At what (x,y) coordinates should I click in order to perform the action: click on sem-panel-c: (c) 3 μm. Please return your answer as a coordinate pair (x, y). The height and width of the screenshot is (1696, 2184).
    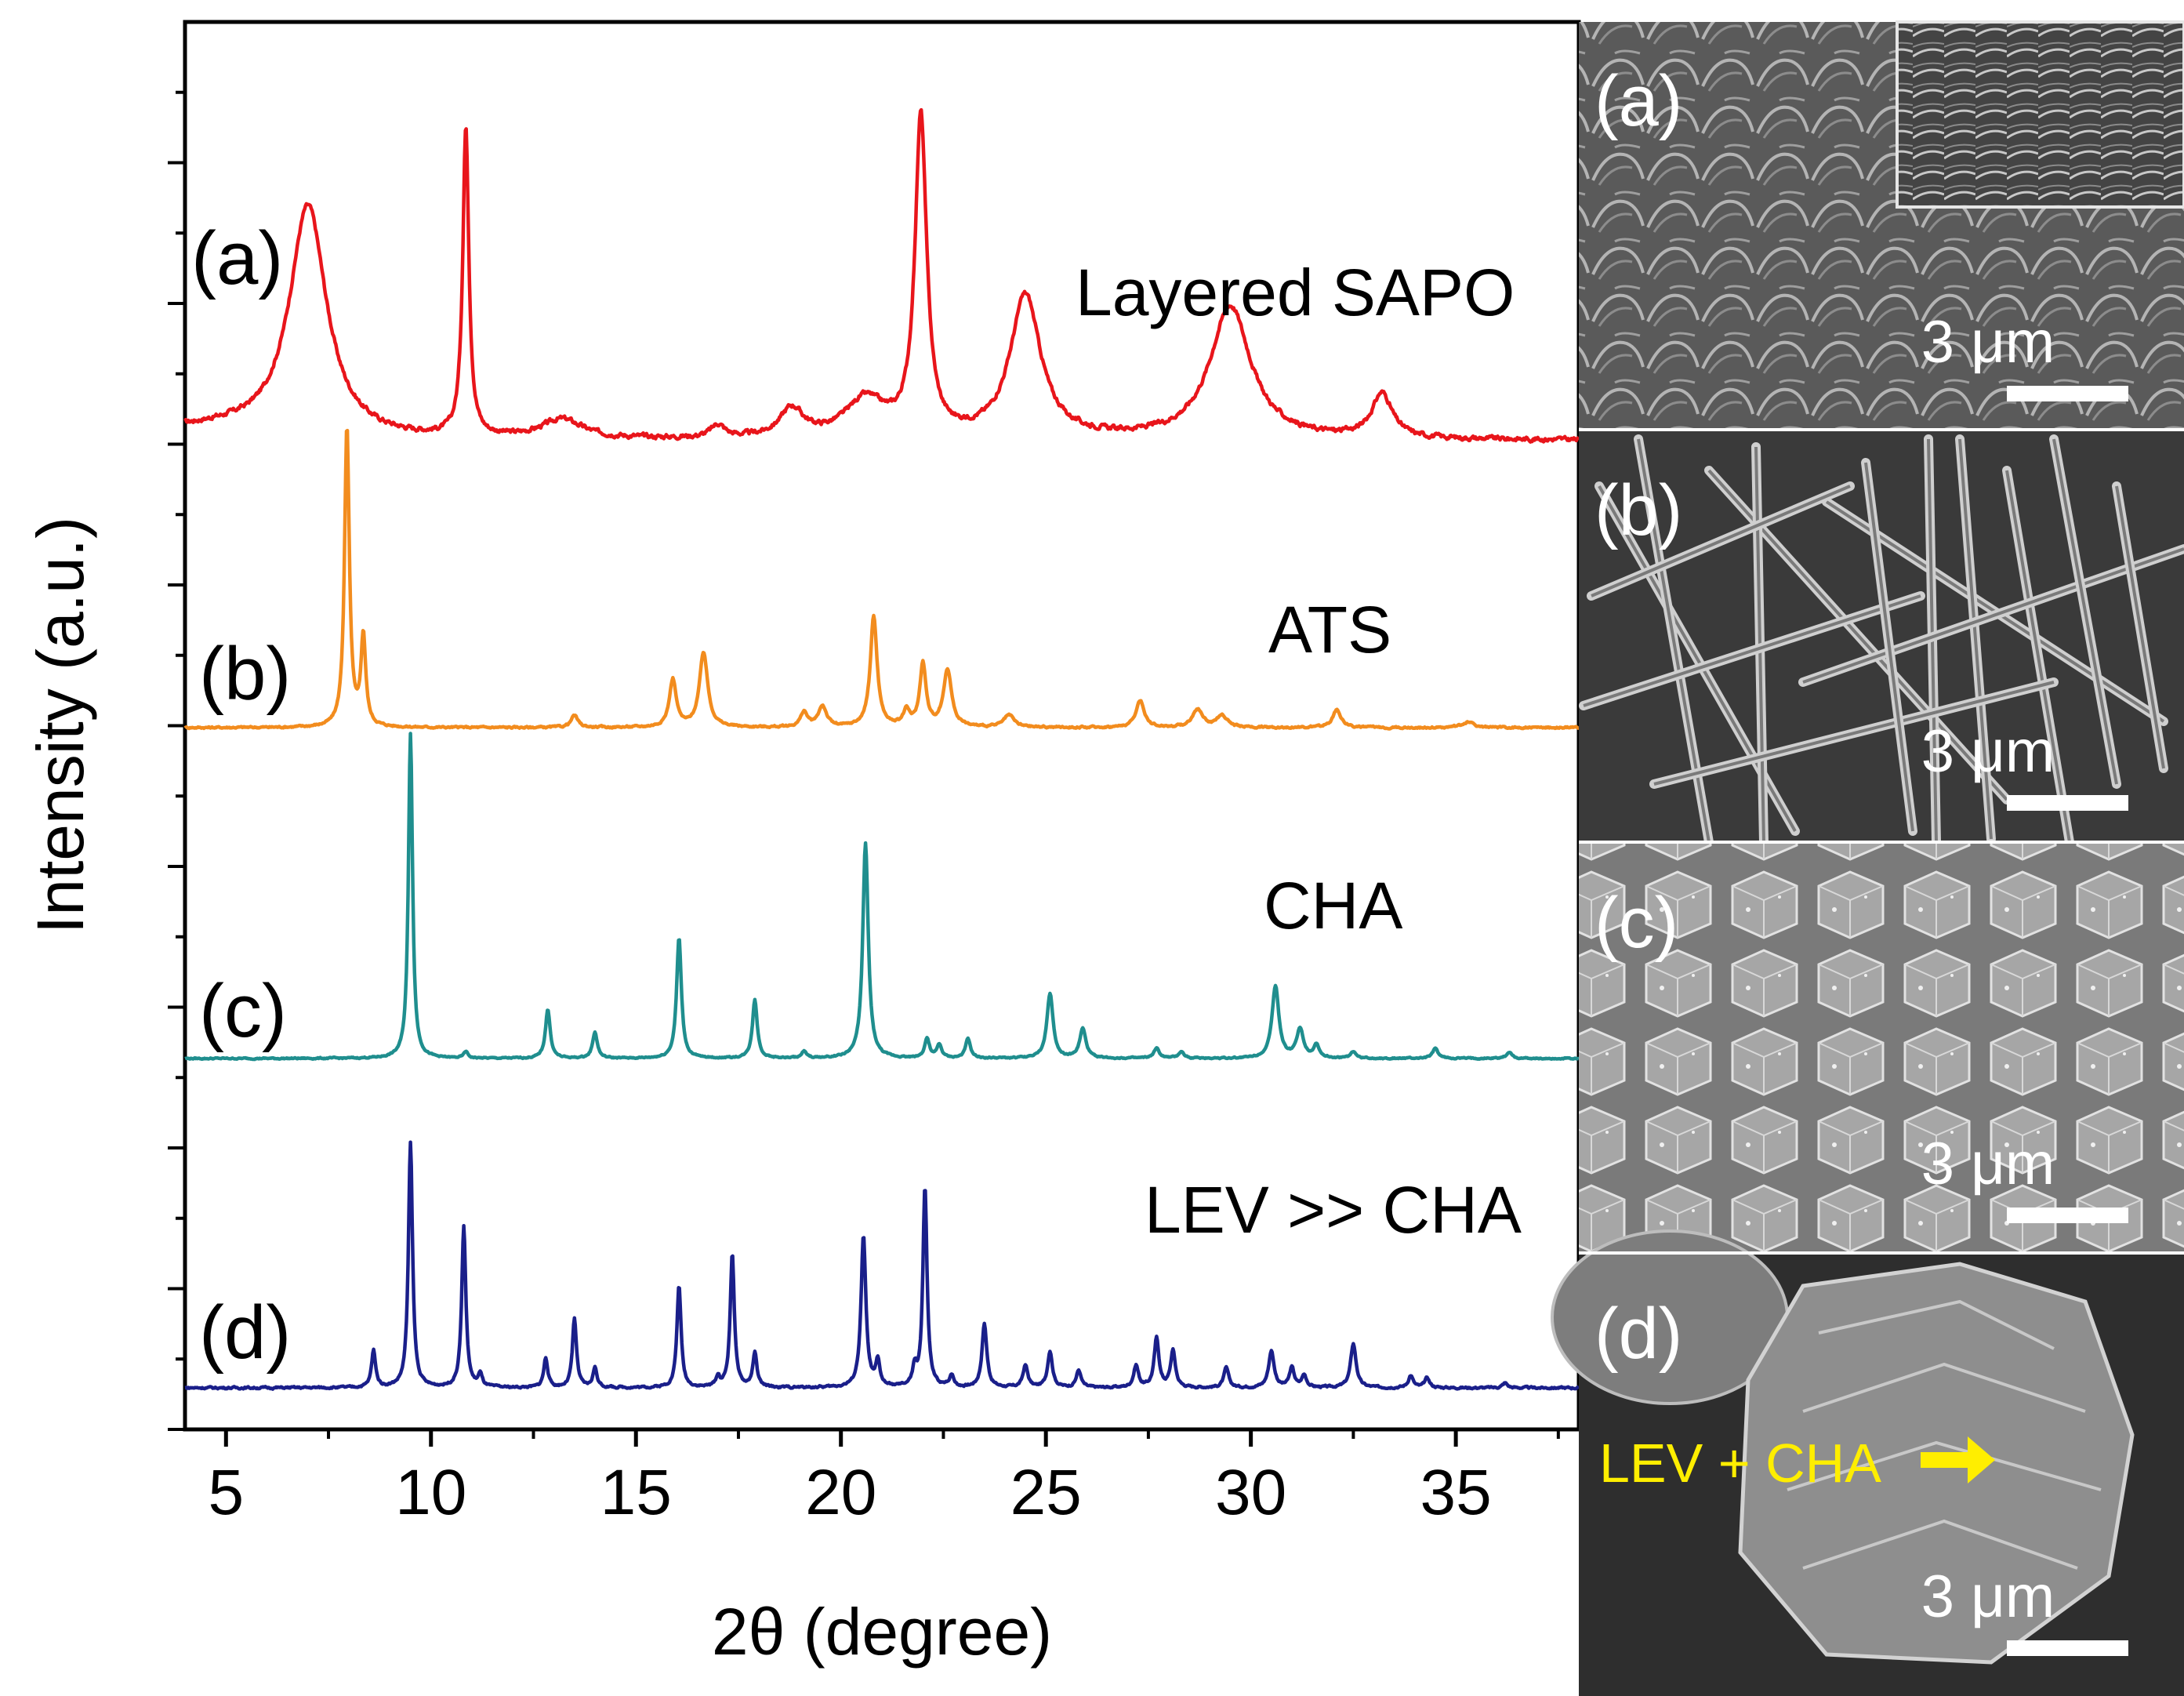
    Looking at the image, I should click on (1881, 1047).